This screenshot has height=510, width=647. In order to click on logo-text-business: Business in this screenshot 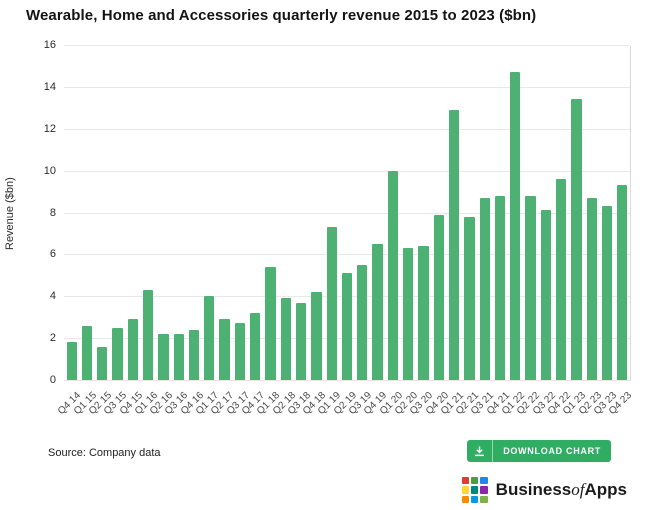, I will do `click(533, 489)`.